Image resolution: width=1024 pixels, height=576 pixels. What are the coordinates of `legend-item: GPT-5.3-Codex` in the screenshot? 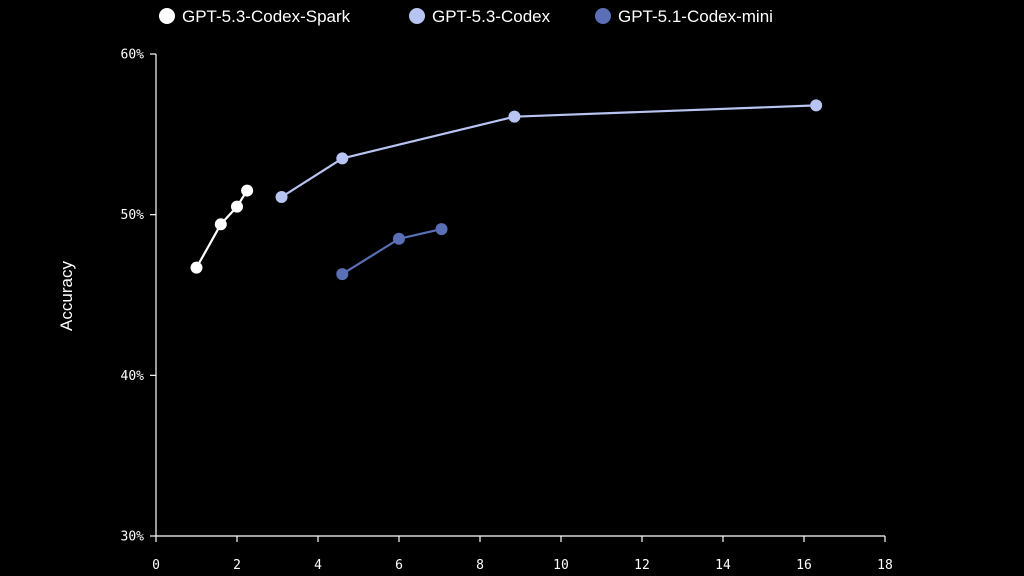 It's located at (480, 16).